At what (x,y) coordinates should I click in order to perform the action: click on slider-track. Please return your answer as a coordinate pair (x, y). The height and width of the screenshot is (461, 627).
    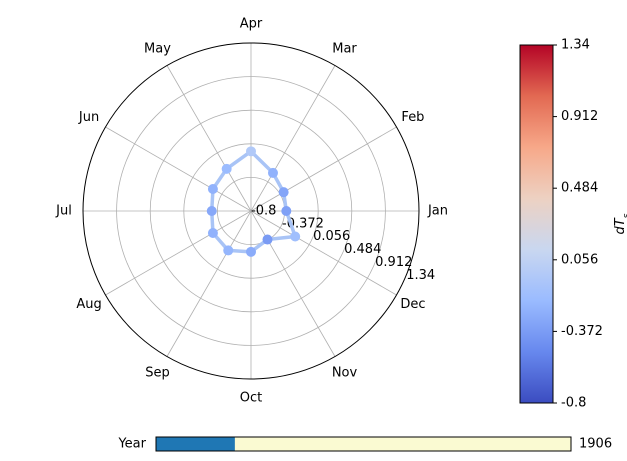
    Looking at the image, I should click on (363, 444).